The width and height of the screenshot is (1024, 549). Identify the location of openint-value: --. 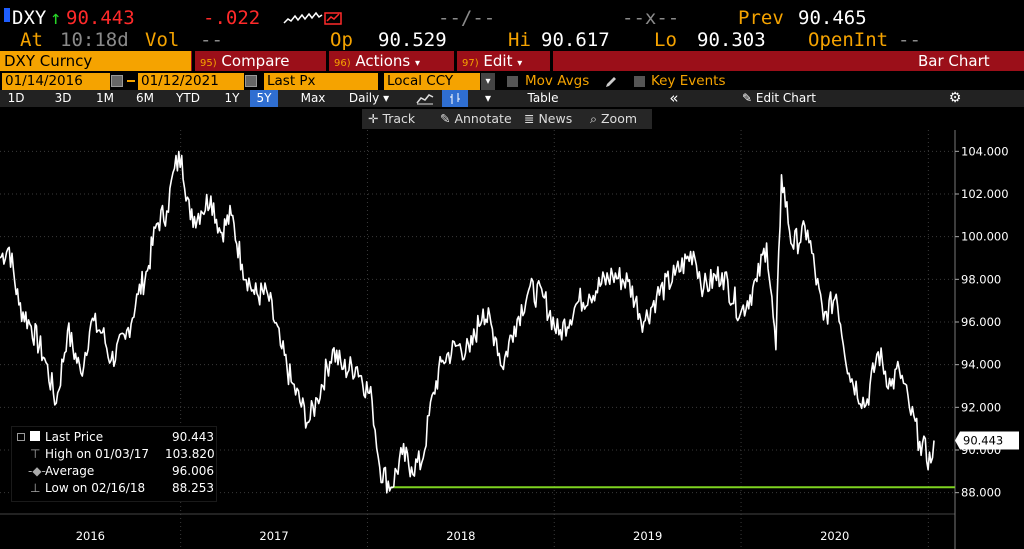
(909, 40).